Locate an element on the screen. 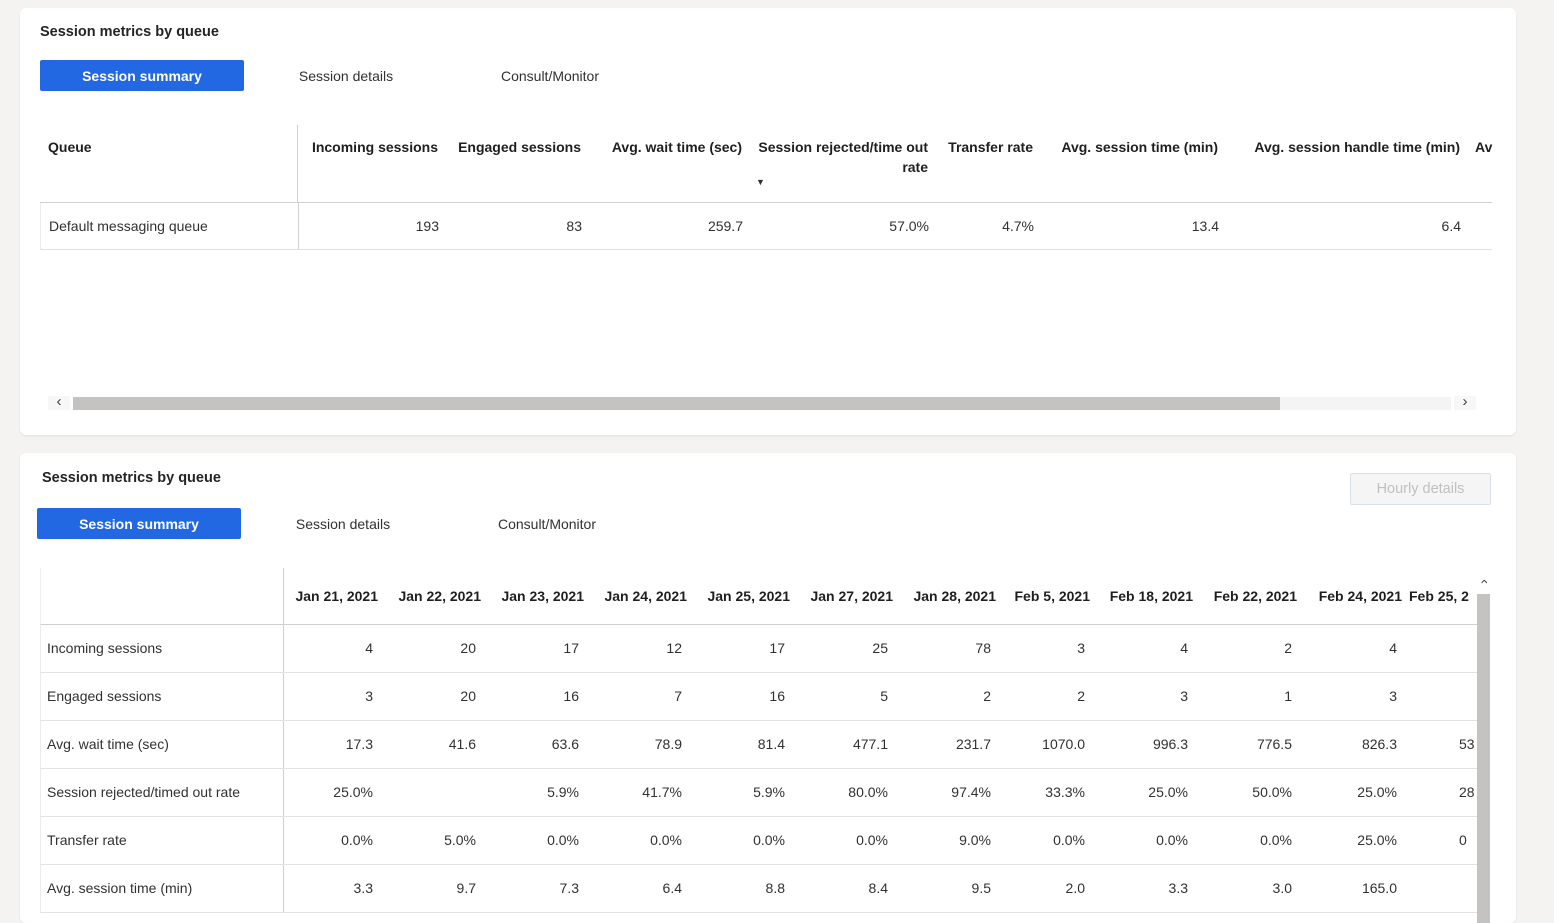 The height and width of the screenshot is (923, 1554). scrollbar-track is located at coordinates (762, 403).